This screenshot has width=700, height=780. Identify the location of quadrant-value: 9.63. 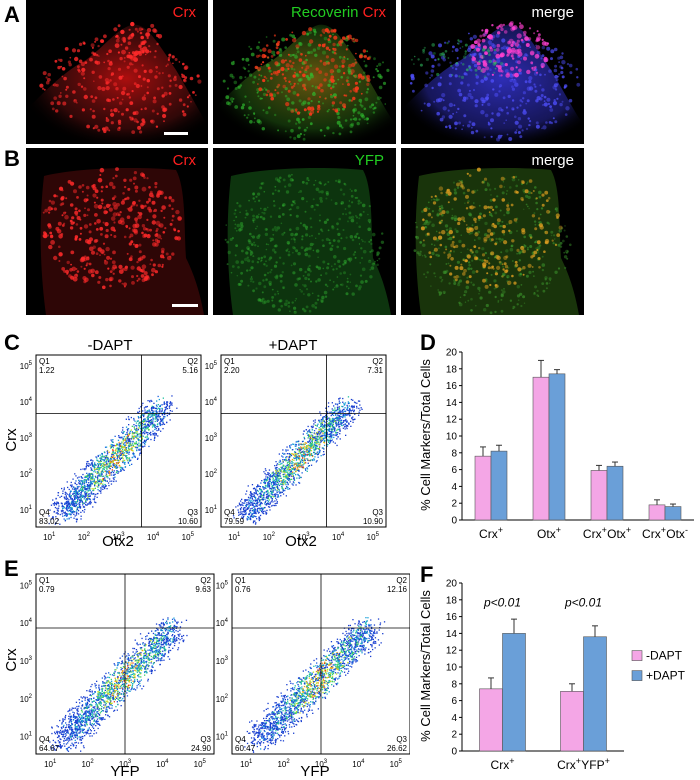
(203, 589).